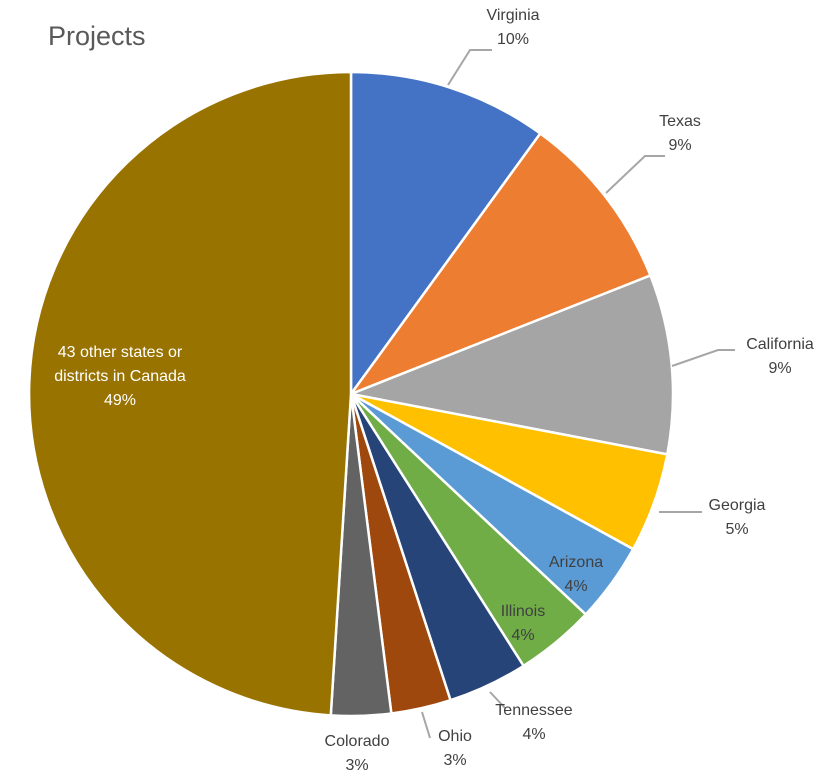 The width and height of the screenshot is (835, 784). What do you see at coordinates (737, 517) in the screenshot?
I see `slice-label-georgia: Georgia 5%` at bounding box center [737, 517].